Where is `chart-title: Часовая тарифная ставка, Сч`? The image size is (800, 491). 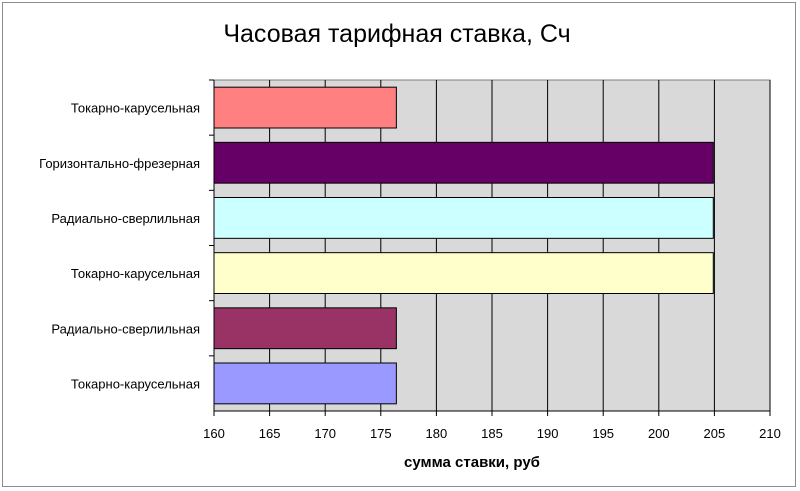
chart-title: Часовая тарифная ставка, Сч is located at coordinates (397, 34).